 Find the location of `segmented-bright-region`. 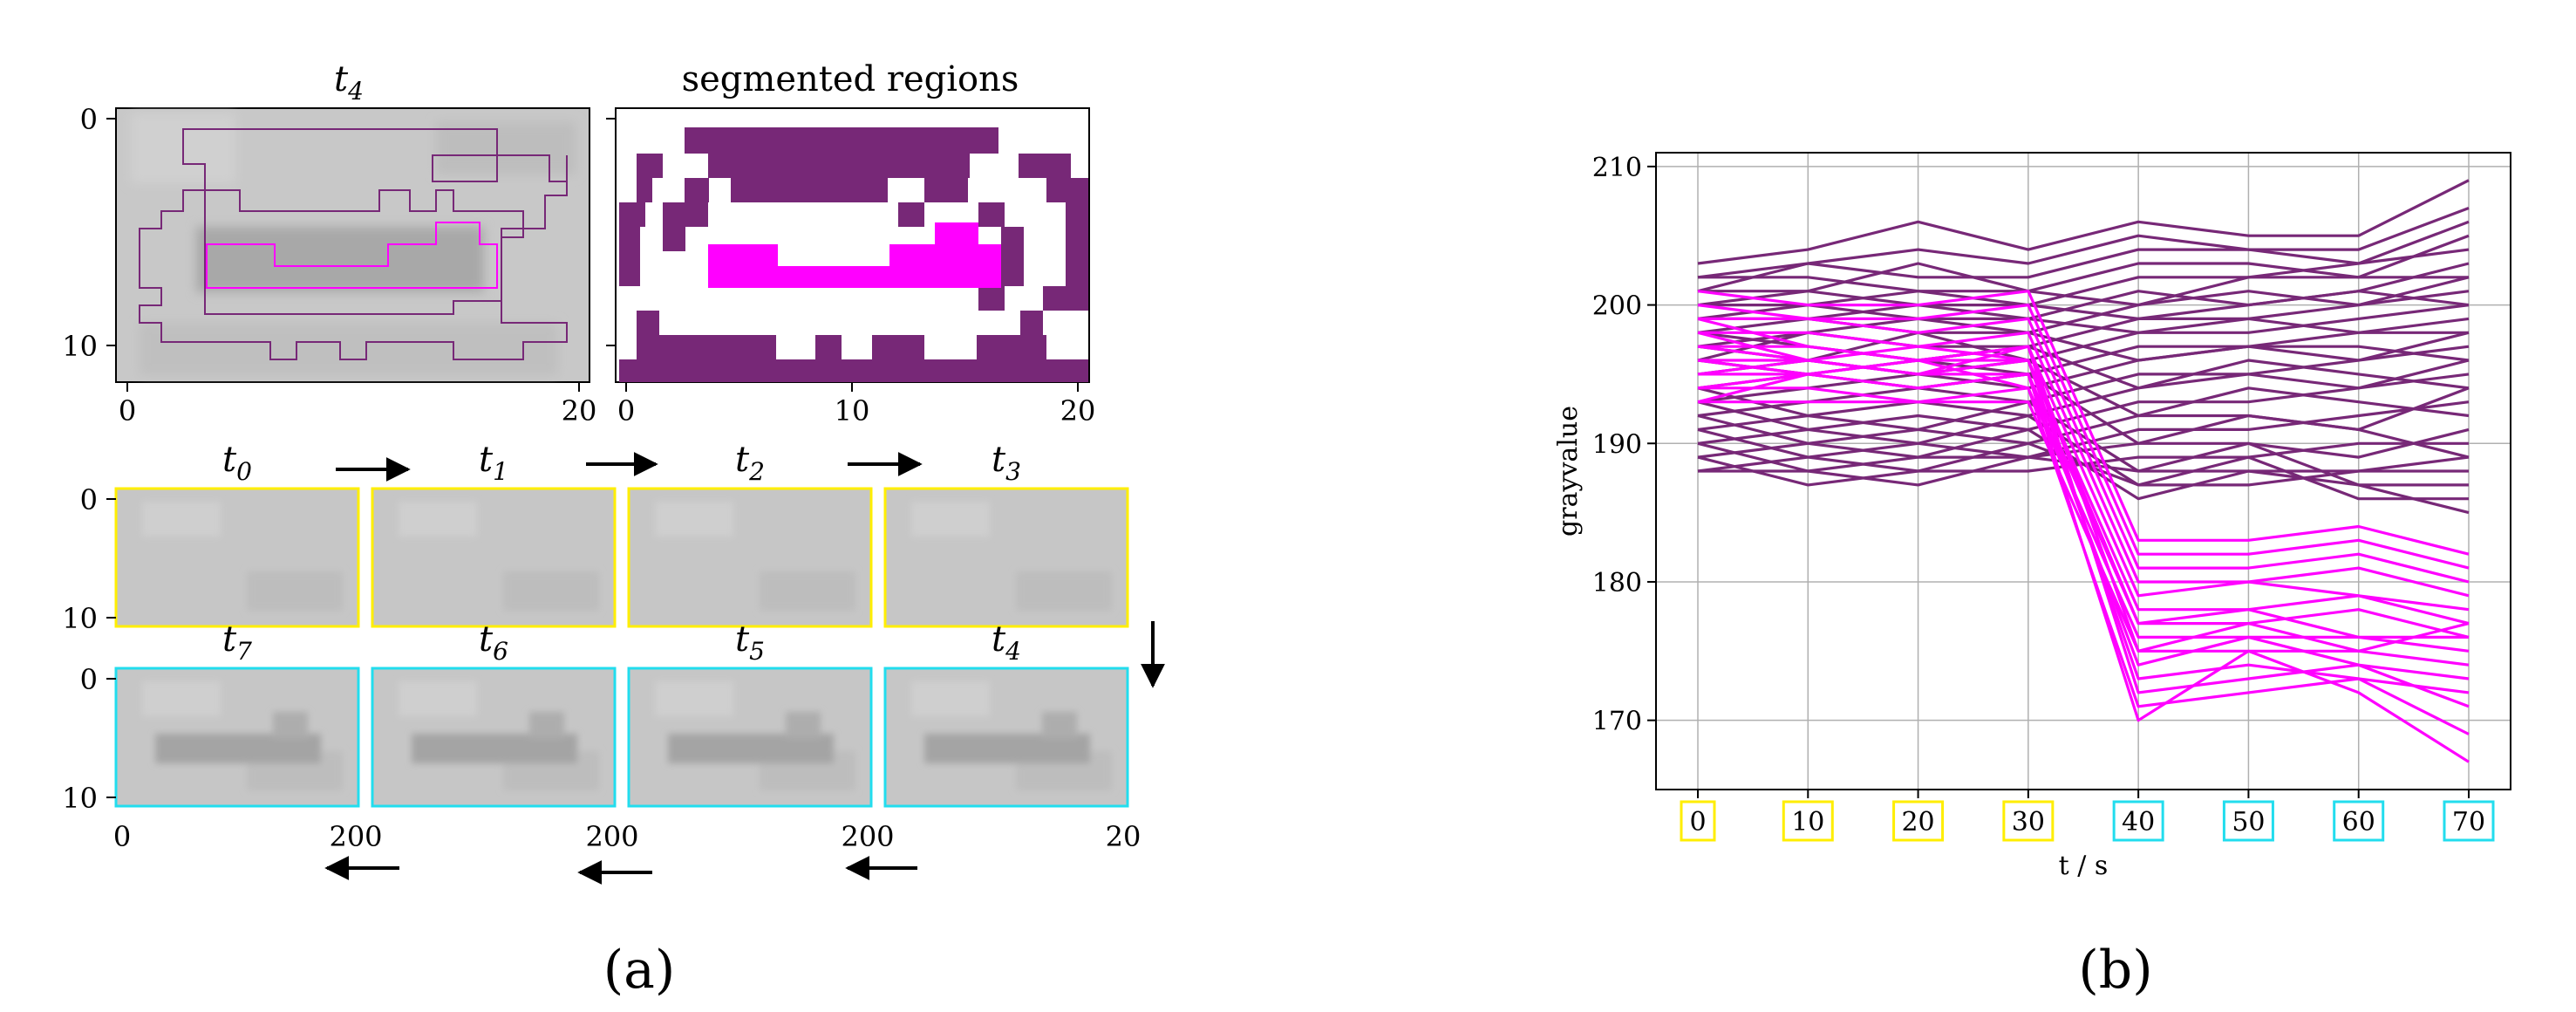

segmented-bright-region is located at coordinates (855, 255).